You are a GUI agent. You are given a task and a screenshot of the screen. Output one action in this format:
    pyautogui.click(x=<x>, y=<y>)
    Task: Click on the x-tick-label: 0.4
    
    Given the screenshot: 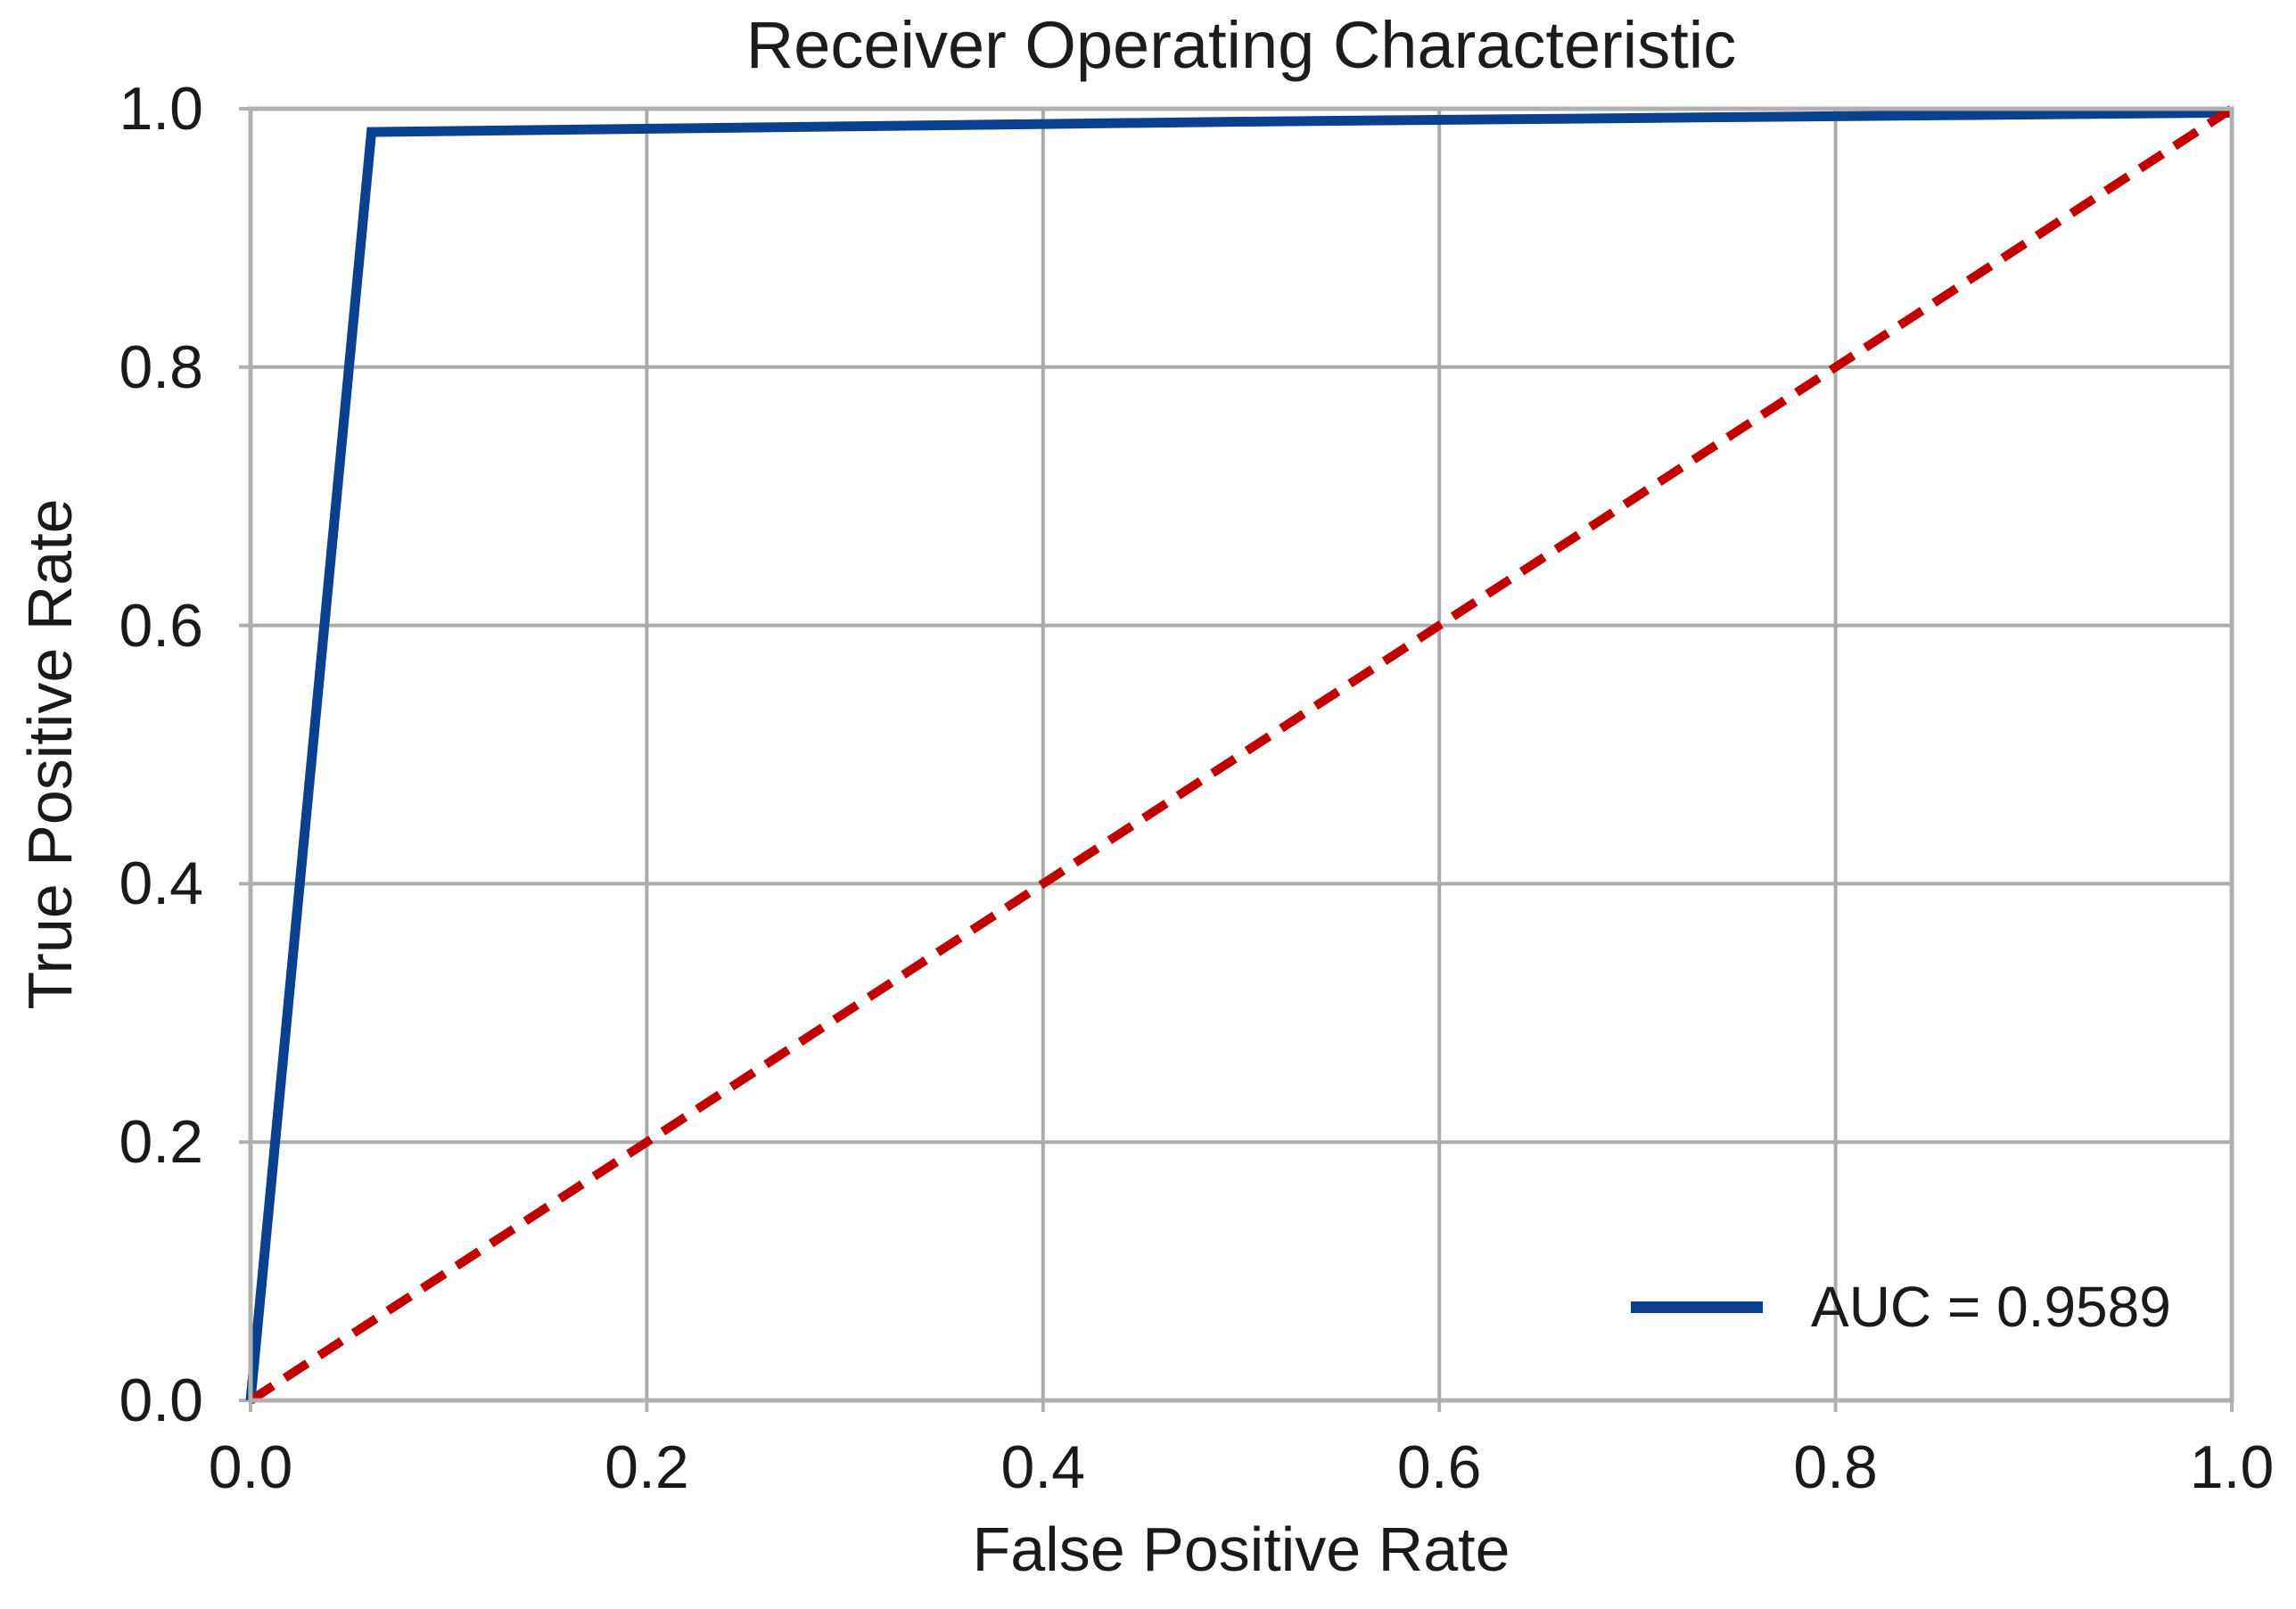 What is the action you would take?
    pyautogui.click(x=1043, y=1467)
    